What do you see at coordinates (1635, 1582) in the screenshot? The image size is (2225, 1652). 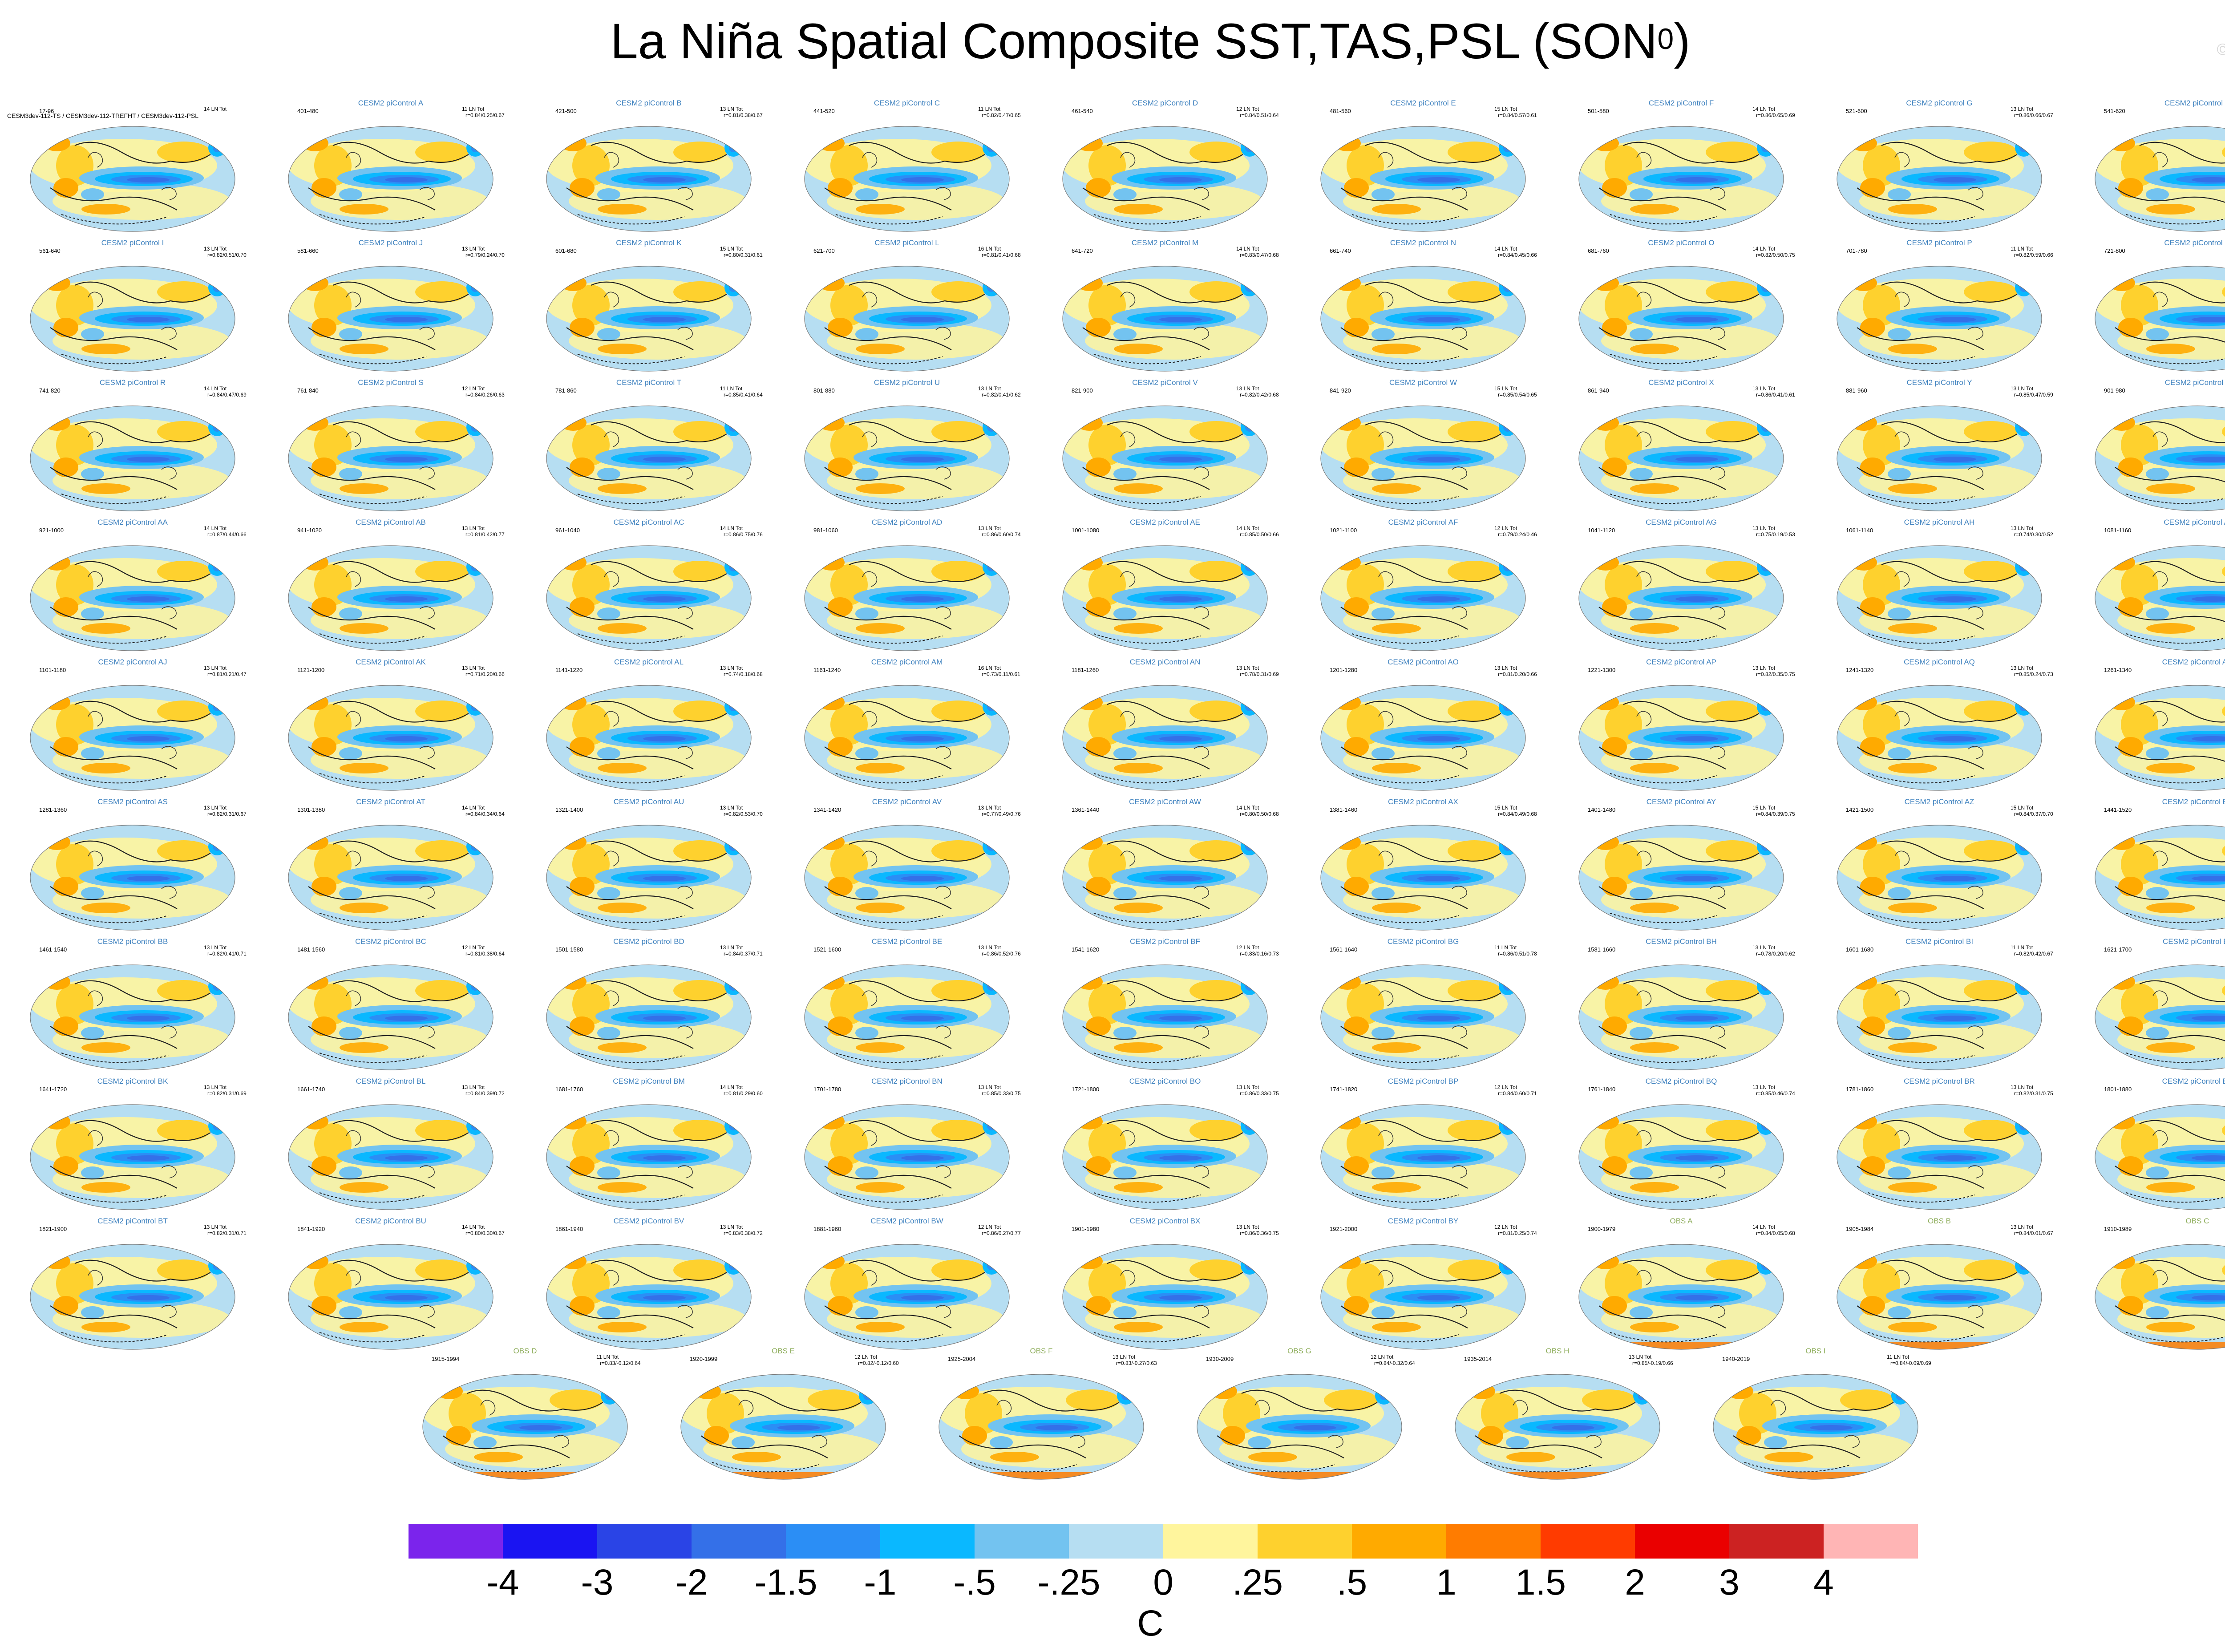 I see `colorbar-tick: 2` at bounding box center [1635, 1582].